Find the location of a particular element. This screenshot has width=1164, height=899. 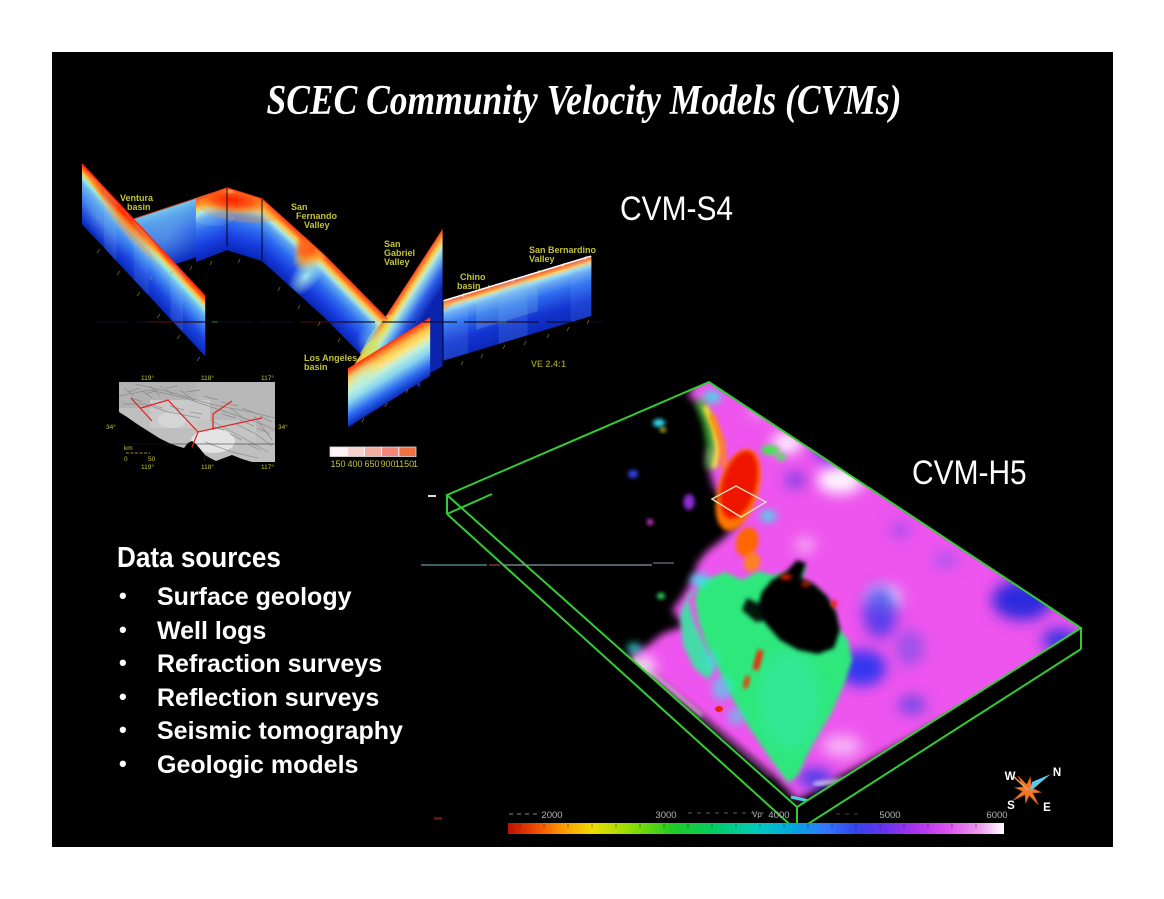

svg-text: E is located at coordinates (1047, 808).